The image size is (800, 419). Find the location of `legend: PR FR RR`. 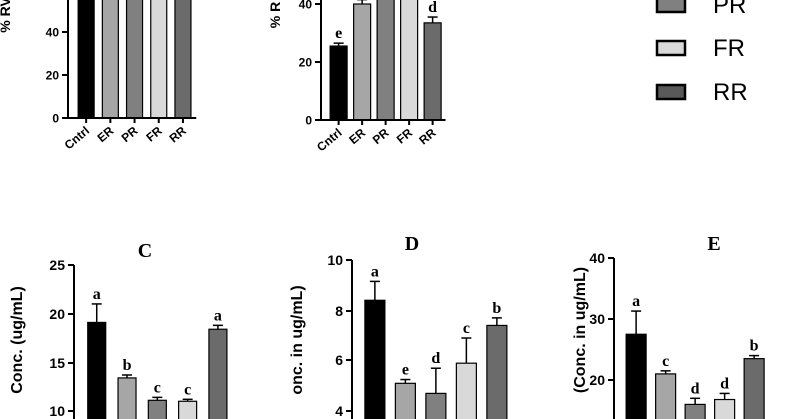

legend: PR FR RR is located at coordinates (701, 53).